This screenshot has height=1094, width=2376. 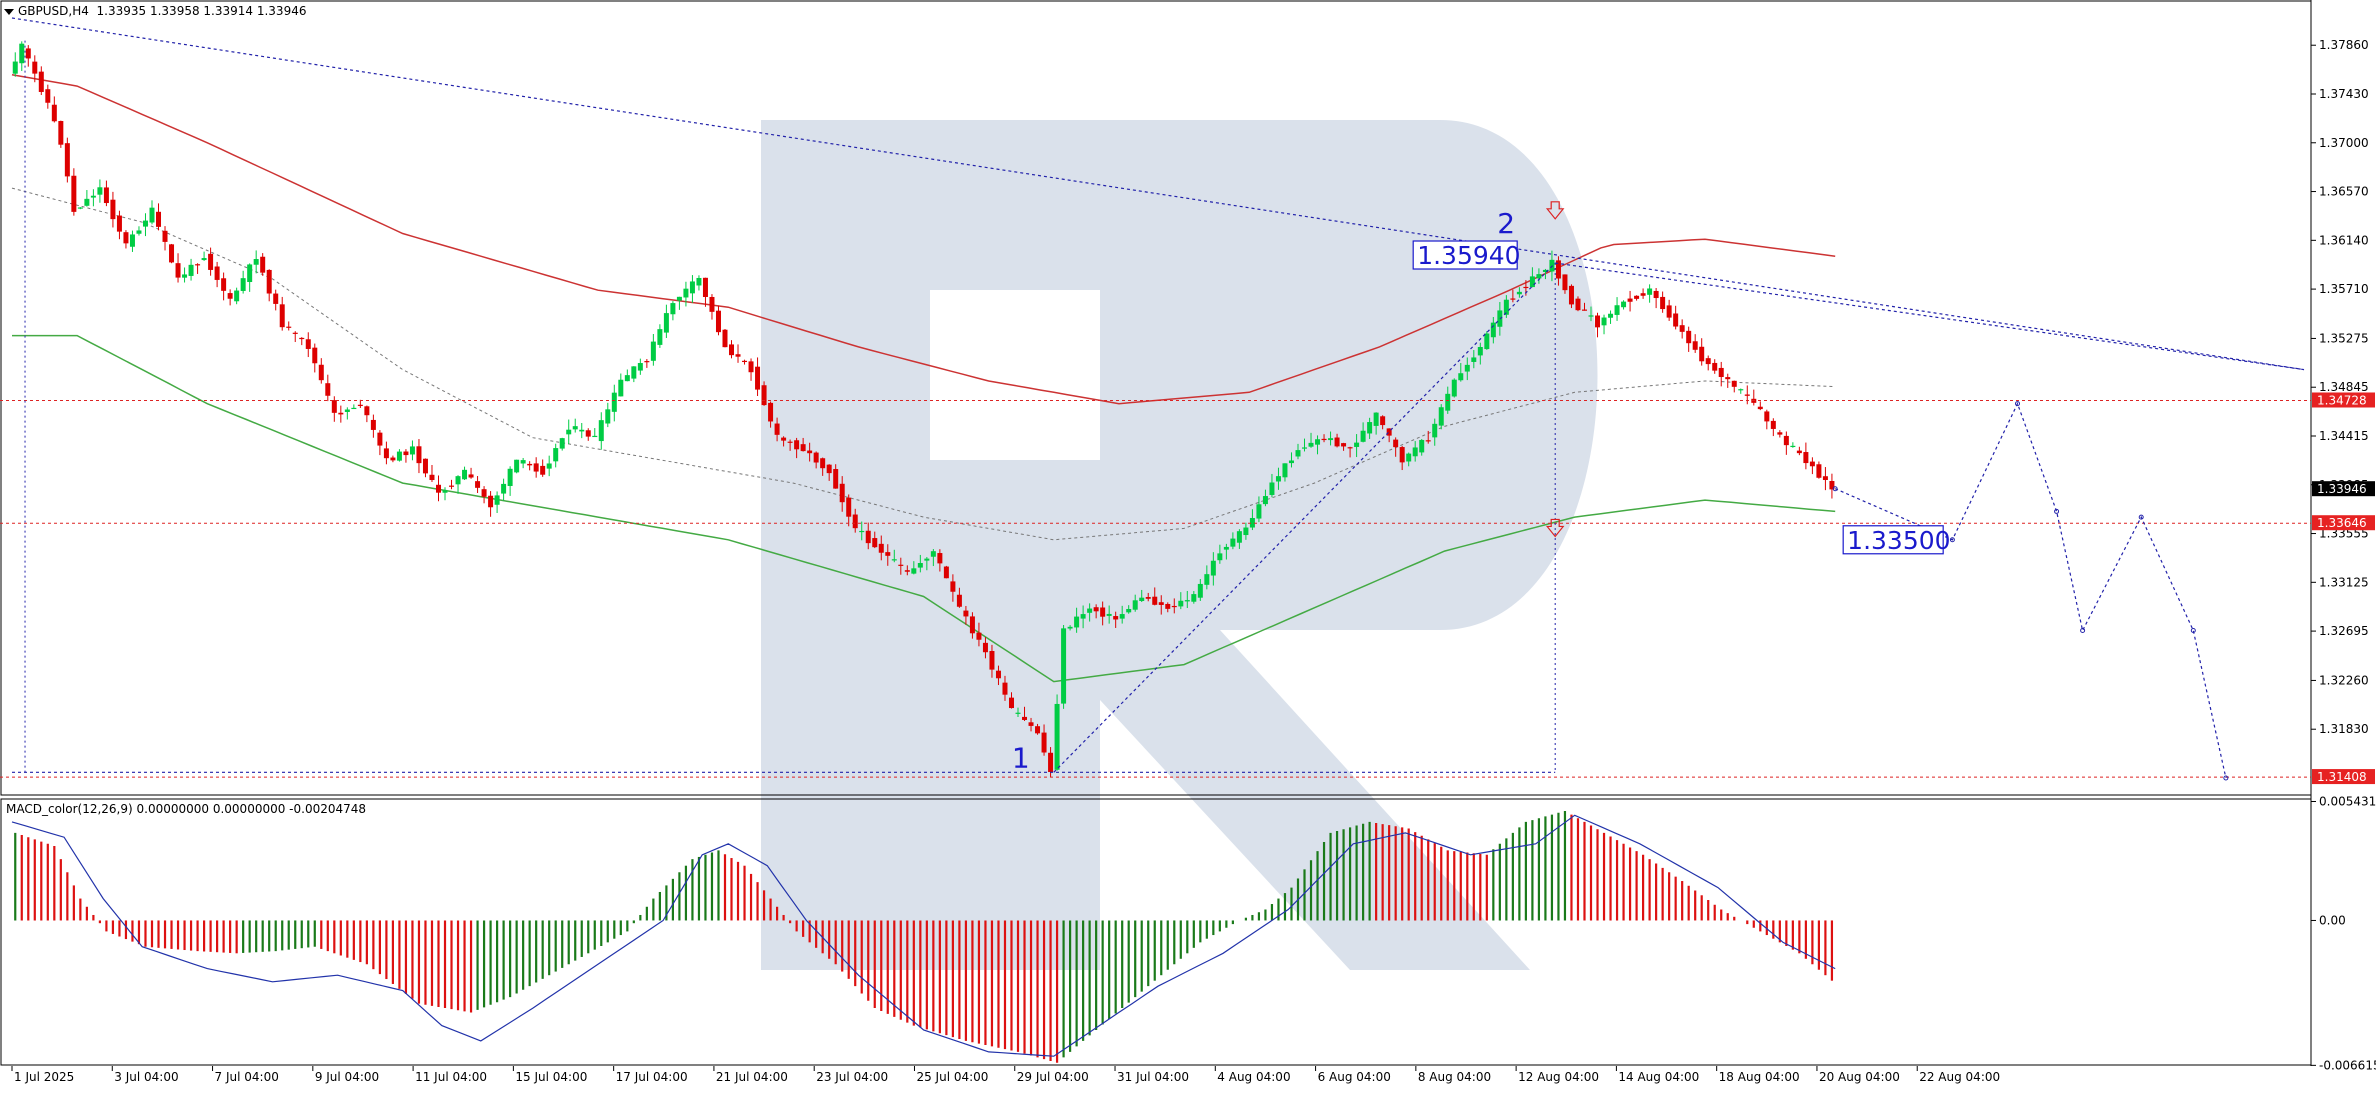 What do you see at coordinates (1555, 210) in the screenshot?
I see `down-arrow-icon` at bounding box center [1555, 210].